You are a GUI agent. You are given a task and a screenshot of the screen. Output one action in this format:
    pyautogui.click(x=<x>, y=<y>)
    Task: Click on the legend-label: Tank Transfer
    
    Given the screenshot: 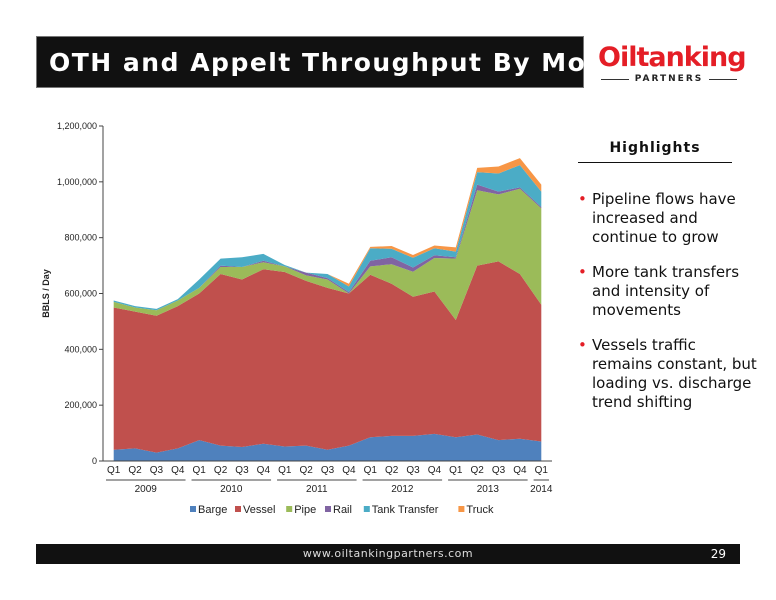 What is the action you would take?
    pyautogui.click(x=405, y=510)
    